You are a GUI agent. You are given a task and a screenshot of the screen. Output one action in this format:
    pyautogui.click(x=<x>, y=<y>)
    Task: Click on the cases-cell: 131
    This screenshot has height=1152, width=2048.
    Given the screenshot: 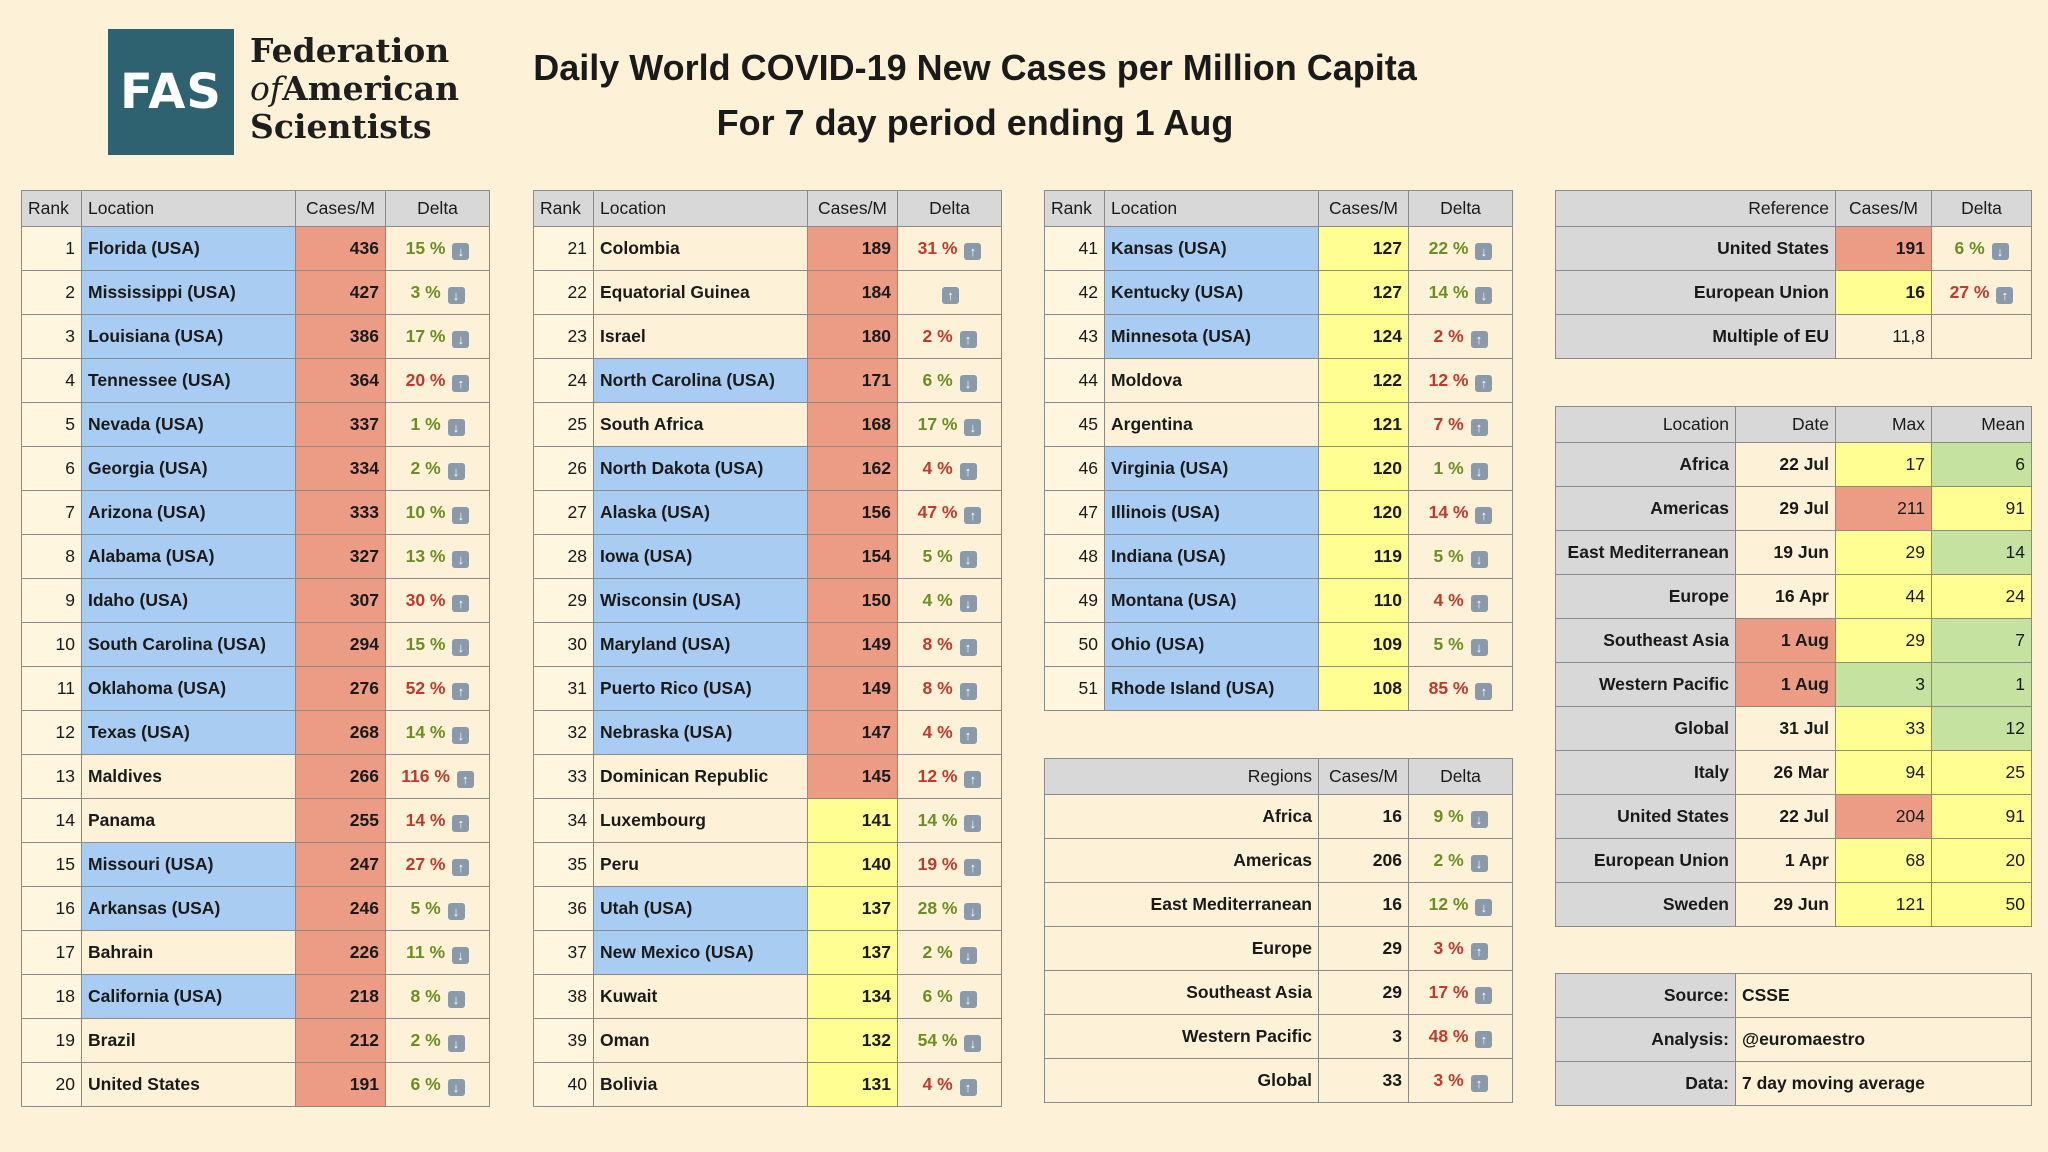 What is the action you would take?
    pyautogui.click(x=852, y=1084)
    